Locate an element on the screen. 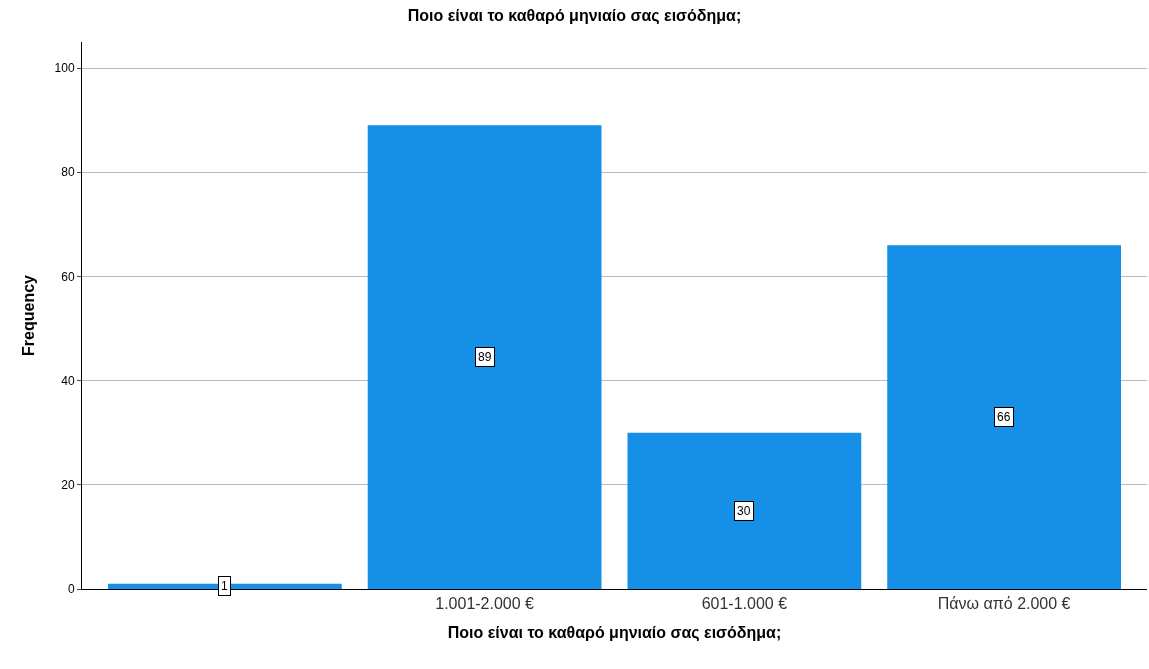  data-label: 66 is located at coordinates (1004, 417).